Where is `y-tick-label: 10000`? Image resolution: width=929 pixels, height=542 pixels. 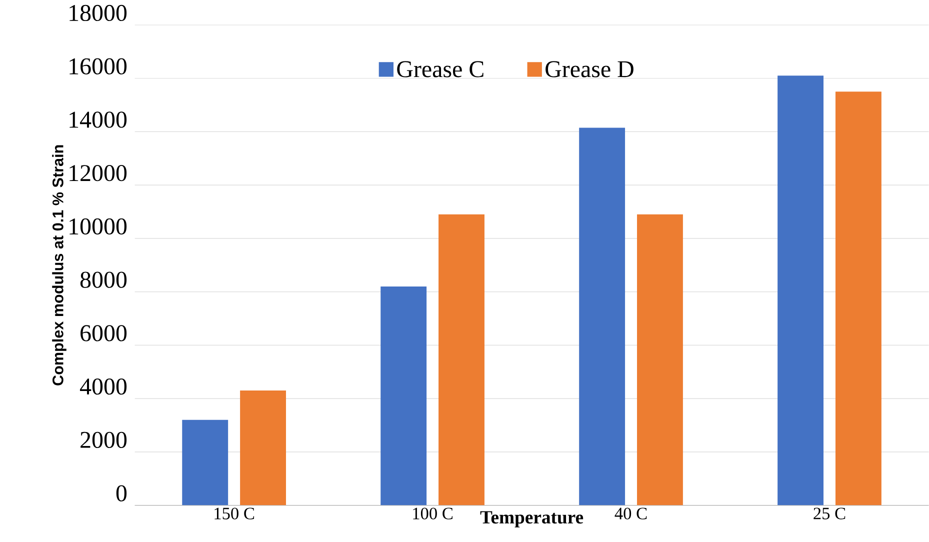
y-tick-label: 10000 is located at coordinates (98, 226).